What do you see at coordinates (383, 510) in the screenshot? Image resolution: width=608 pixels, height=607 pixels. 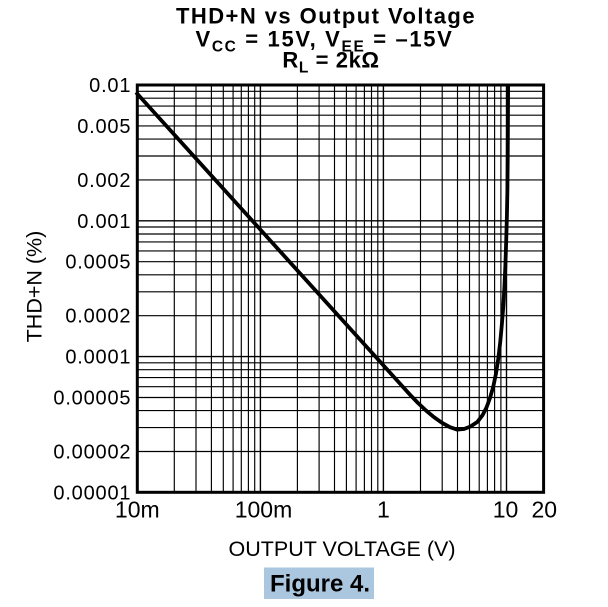 I see `svg-text: 1` at bounding box center [383, 510].